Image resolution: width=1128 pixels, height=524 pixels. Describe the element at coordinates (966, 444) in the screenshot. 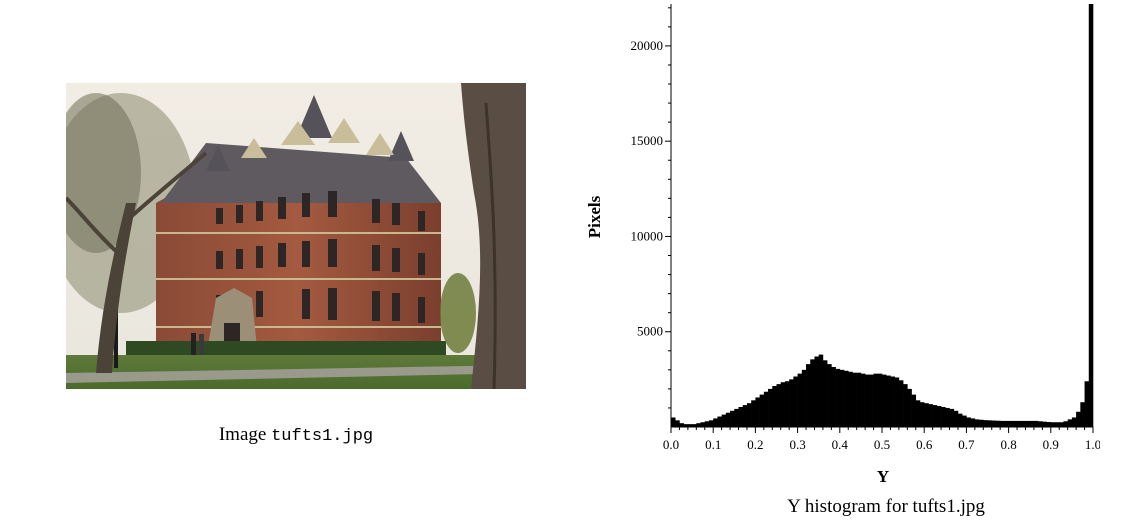

I see `x-tick-label: 0.7` at that location.